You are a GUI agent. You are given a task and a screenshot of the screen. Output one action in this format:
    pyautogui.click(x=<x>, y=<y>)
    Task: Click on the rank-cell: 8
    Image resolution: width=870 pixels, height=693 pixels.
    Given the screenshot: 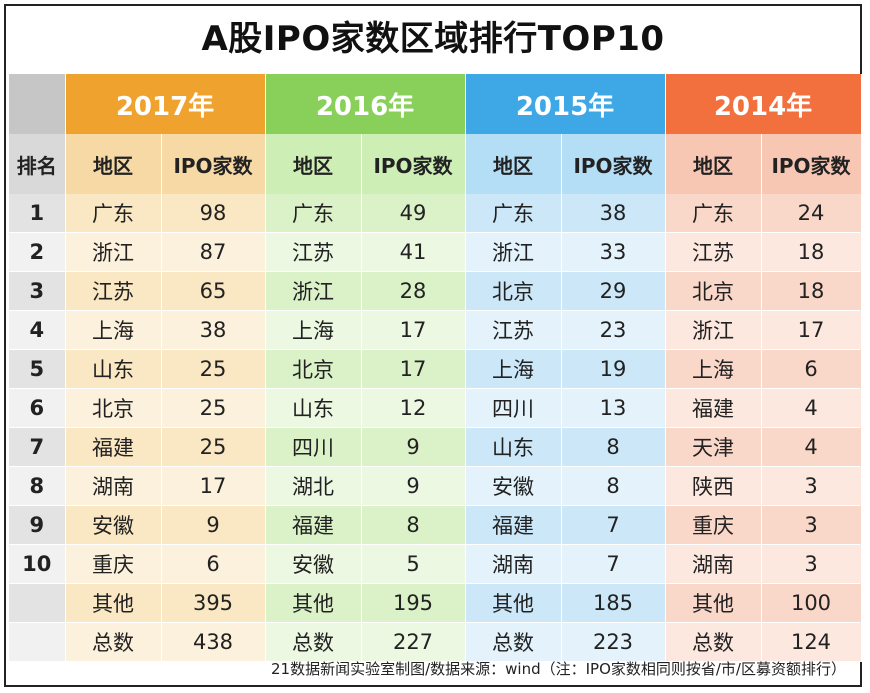 What is the action you would take?
    pyautogui.click(x=37, y=486)
    